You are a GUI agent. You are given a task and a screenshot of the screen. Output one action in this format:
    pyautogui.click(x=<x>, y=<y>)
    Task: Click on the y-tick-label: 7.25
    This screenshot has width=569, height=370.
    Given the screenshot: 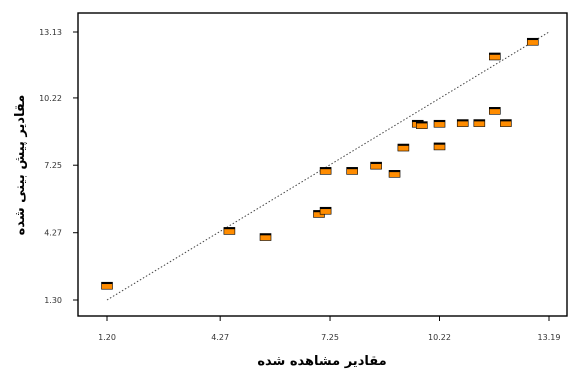 What is the action you would take?
    pyautogui.click(x=53, y=165)
    